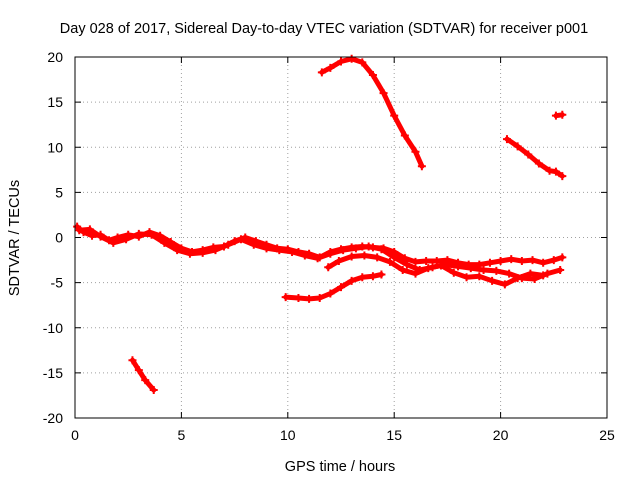 This screenshot has width=640, height=480. What do you see at coordinates (288, 435) in the screenshot?
I see `x-tick-label: 10` at bounding box center [288, 435].